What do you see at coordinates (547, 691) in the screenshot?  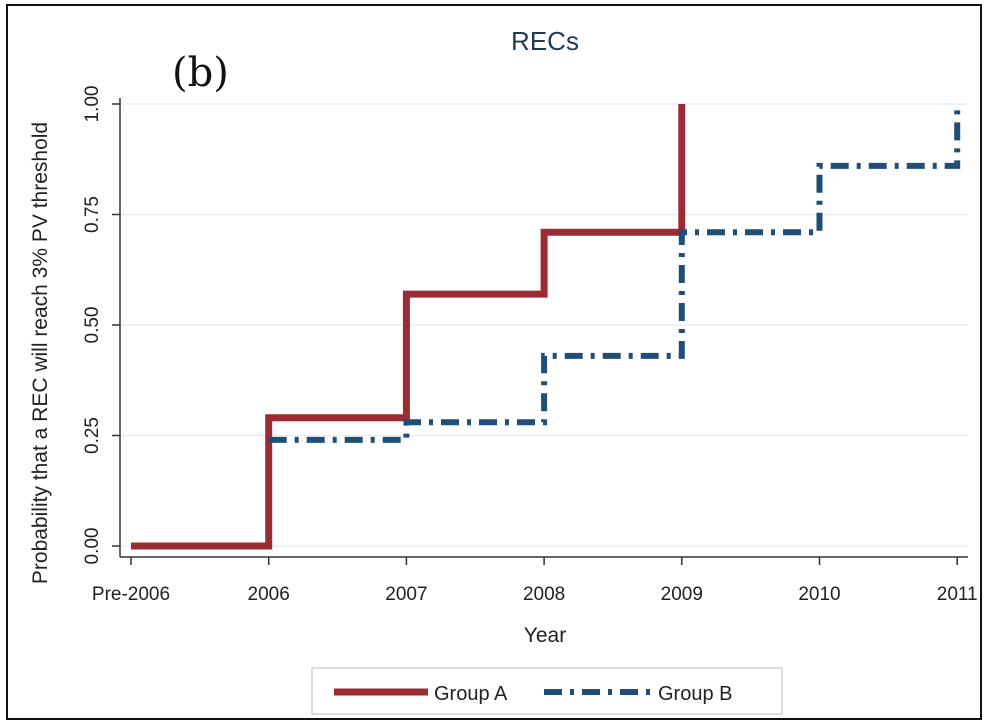 I see `legend: Group A Group B` at bounding box center [547, 691].